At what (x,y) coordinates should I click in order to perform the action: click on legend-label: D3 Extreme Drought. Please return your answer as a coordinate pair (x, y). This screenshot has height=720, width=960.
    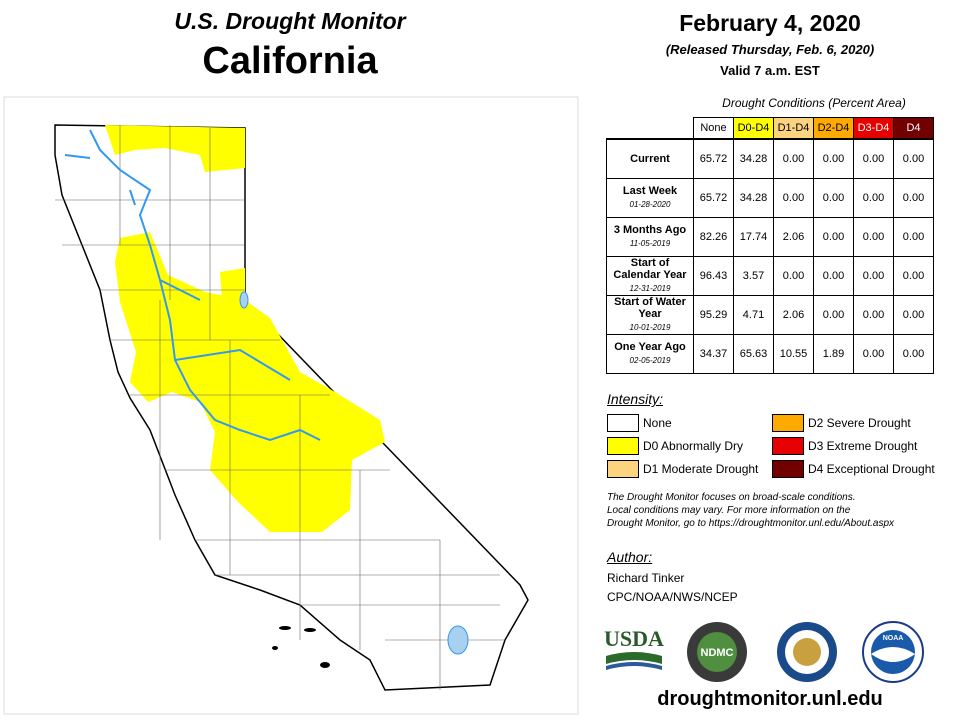
    Looking at the image, I should click on (863, 446).